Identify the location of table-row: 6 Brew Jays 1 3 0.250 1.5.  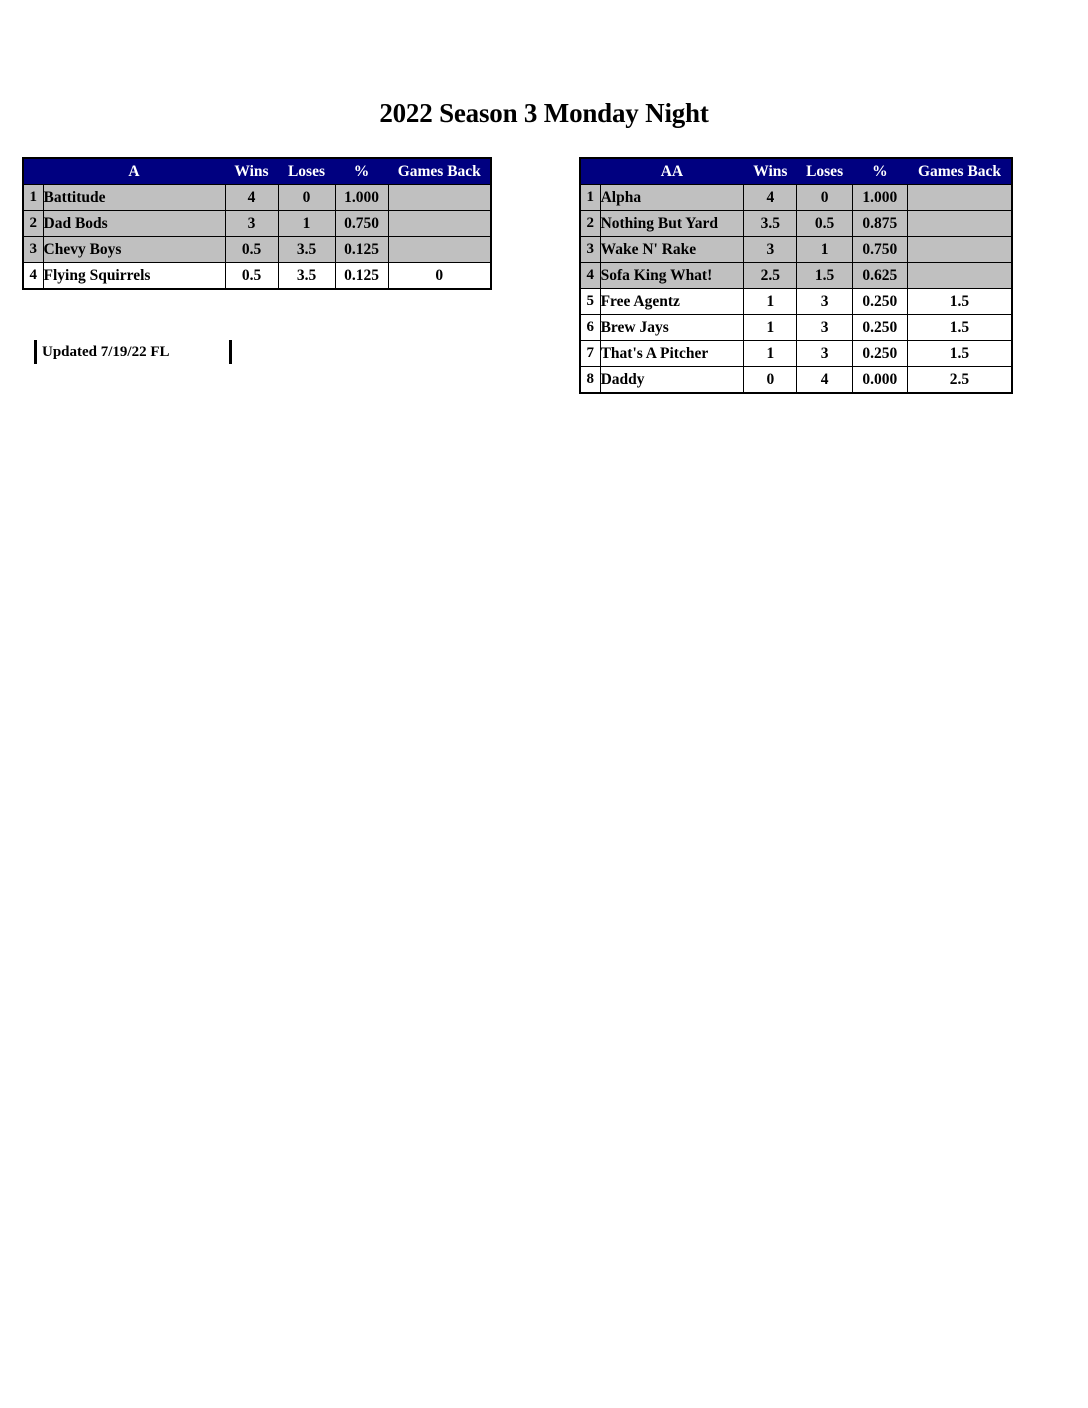
(796, 327).